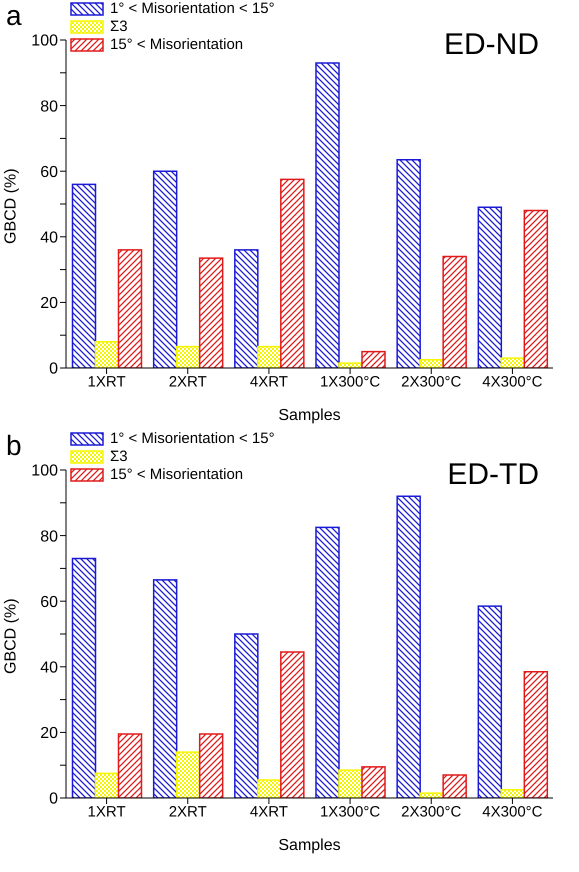  I want to click on text: a, so click(14, 16).